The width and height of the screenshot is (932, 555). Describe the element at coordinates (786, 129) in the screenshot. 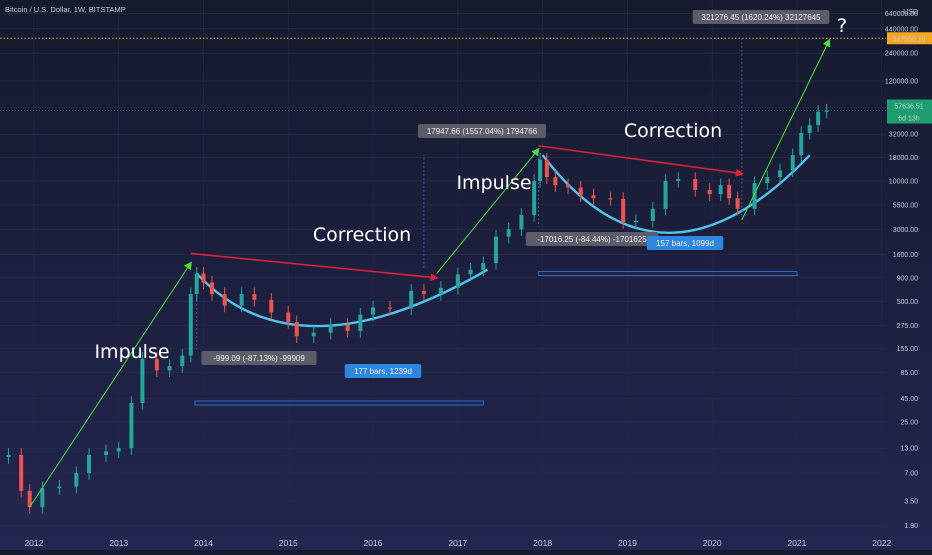

I see `impulse-arrow-target` at that location.